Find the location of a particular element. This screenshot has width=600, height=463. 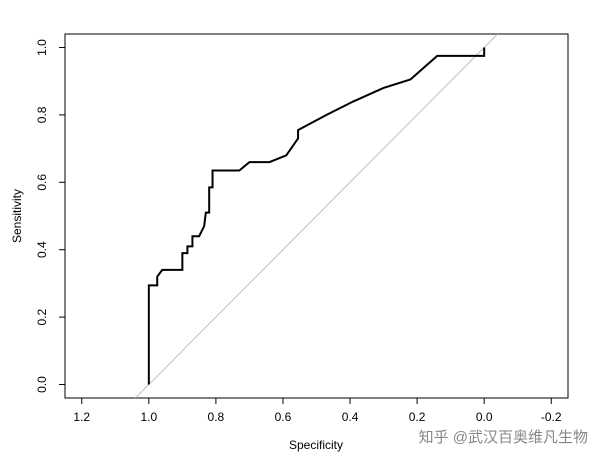

y-tick-label: 0.0 is located at coordinates (42, 384).